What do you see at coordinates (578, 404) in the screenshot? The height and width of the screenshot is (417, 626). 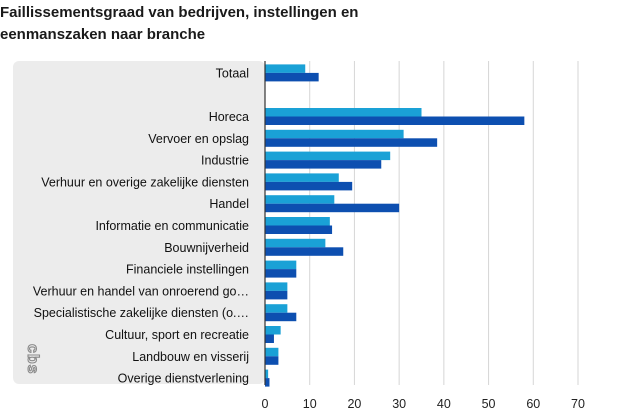 I see `x-tick-label: 70` at bounding box center [578, 404].